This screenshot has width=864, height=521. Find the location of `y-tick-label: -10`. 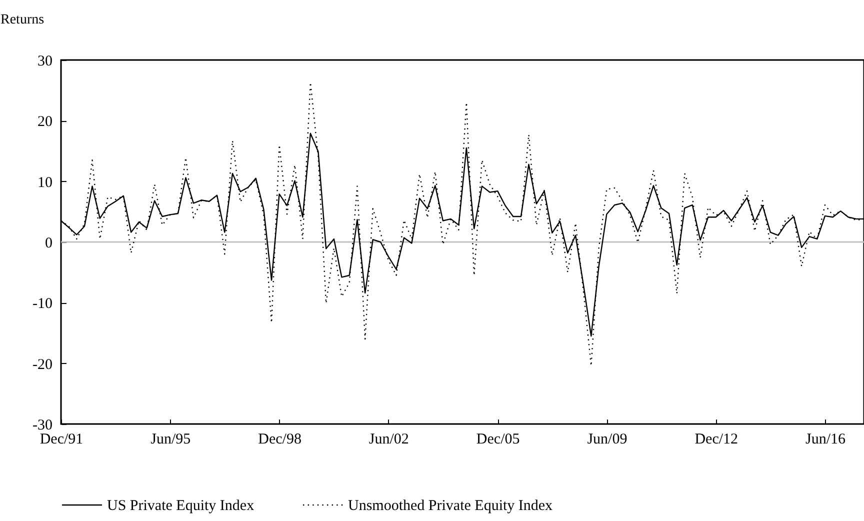

y-tick-label: -10 is located at coordinates (42, 304).